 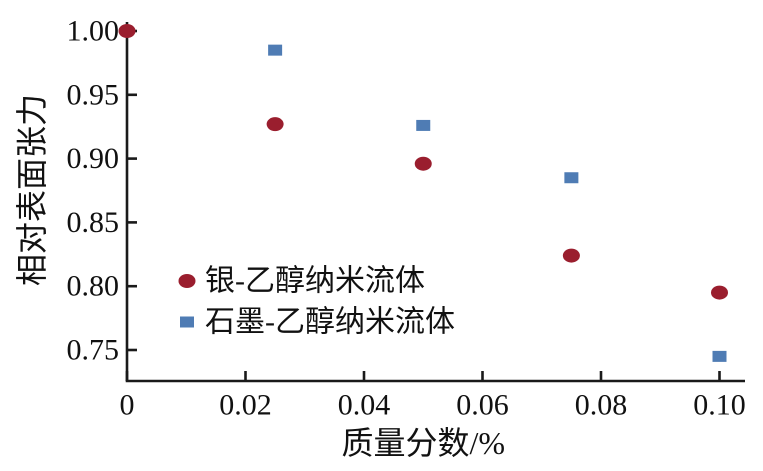 What do you see at coordinates (423, 443) in the screenshot?
I see `x-axis-title: 质量分数/%` at bounding box center [423, 443].